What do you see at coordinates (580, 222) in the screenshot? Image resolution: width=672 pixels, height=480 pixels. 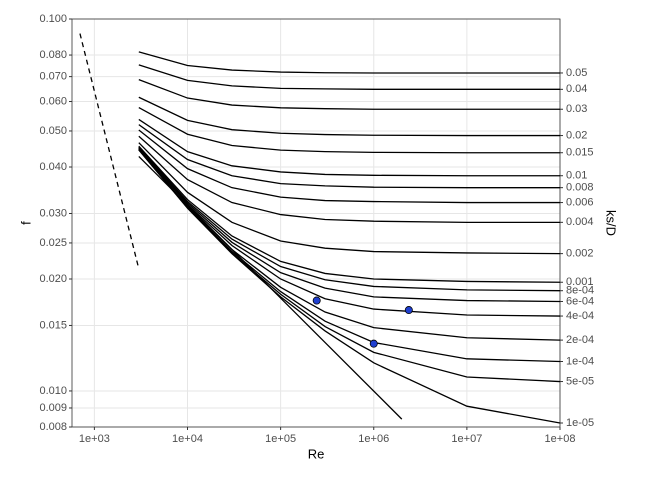 I see `y2-tick-label: 0.004` at bounding box center [580, 222].